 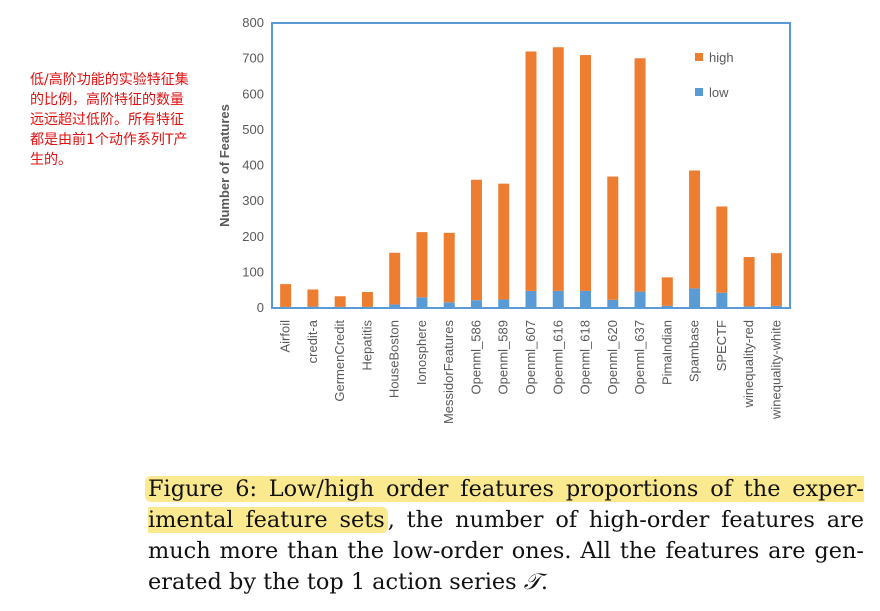 What do you see at coordinates (776, 279) in the screenshot?
I see `bar-high-winequality-white` at bounding box center [776, 279].